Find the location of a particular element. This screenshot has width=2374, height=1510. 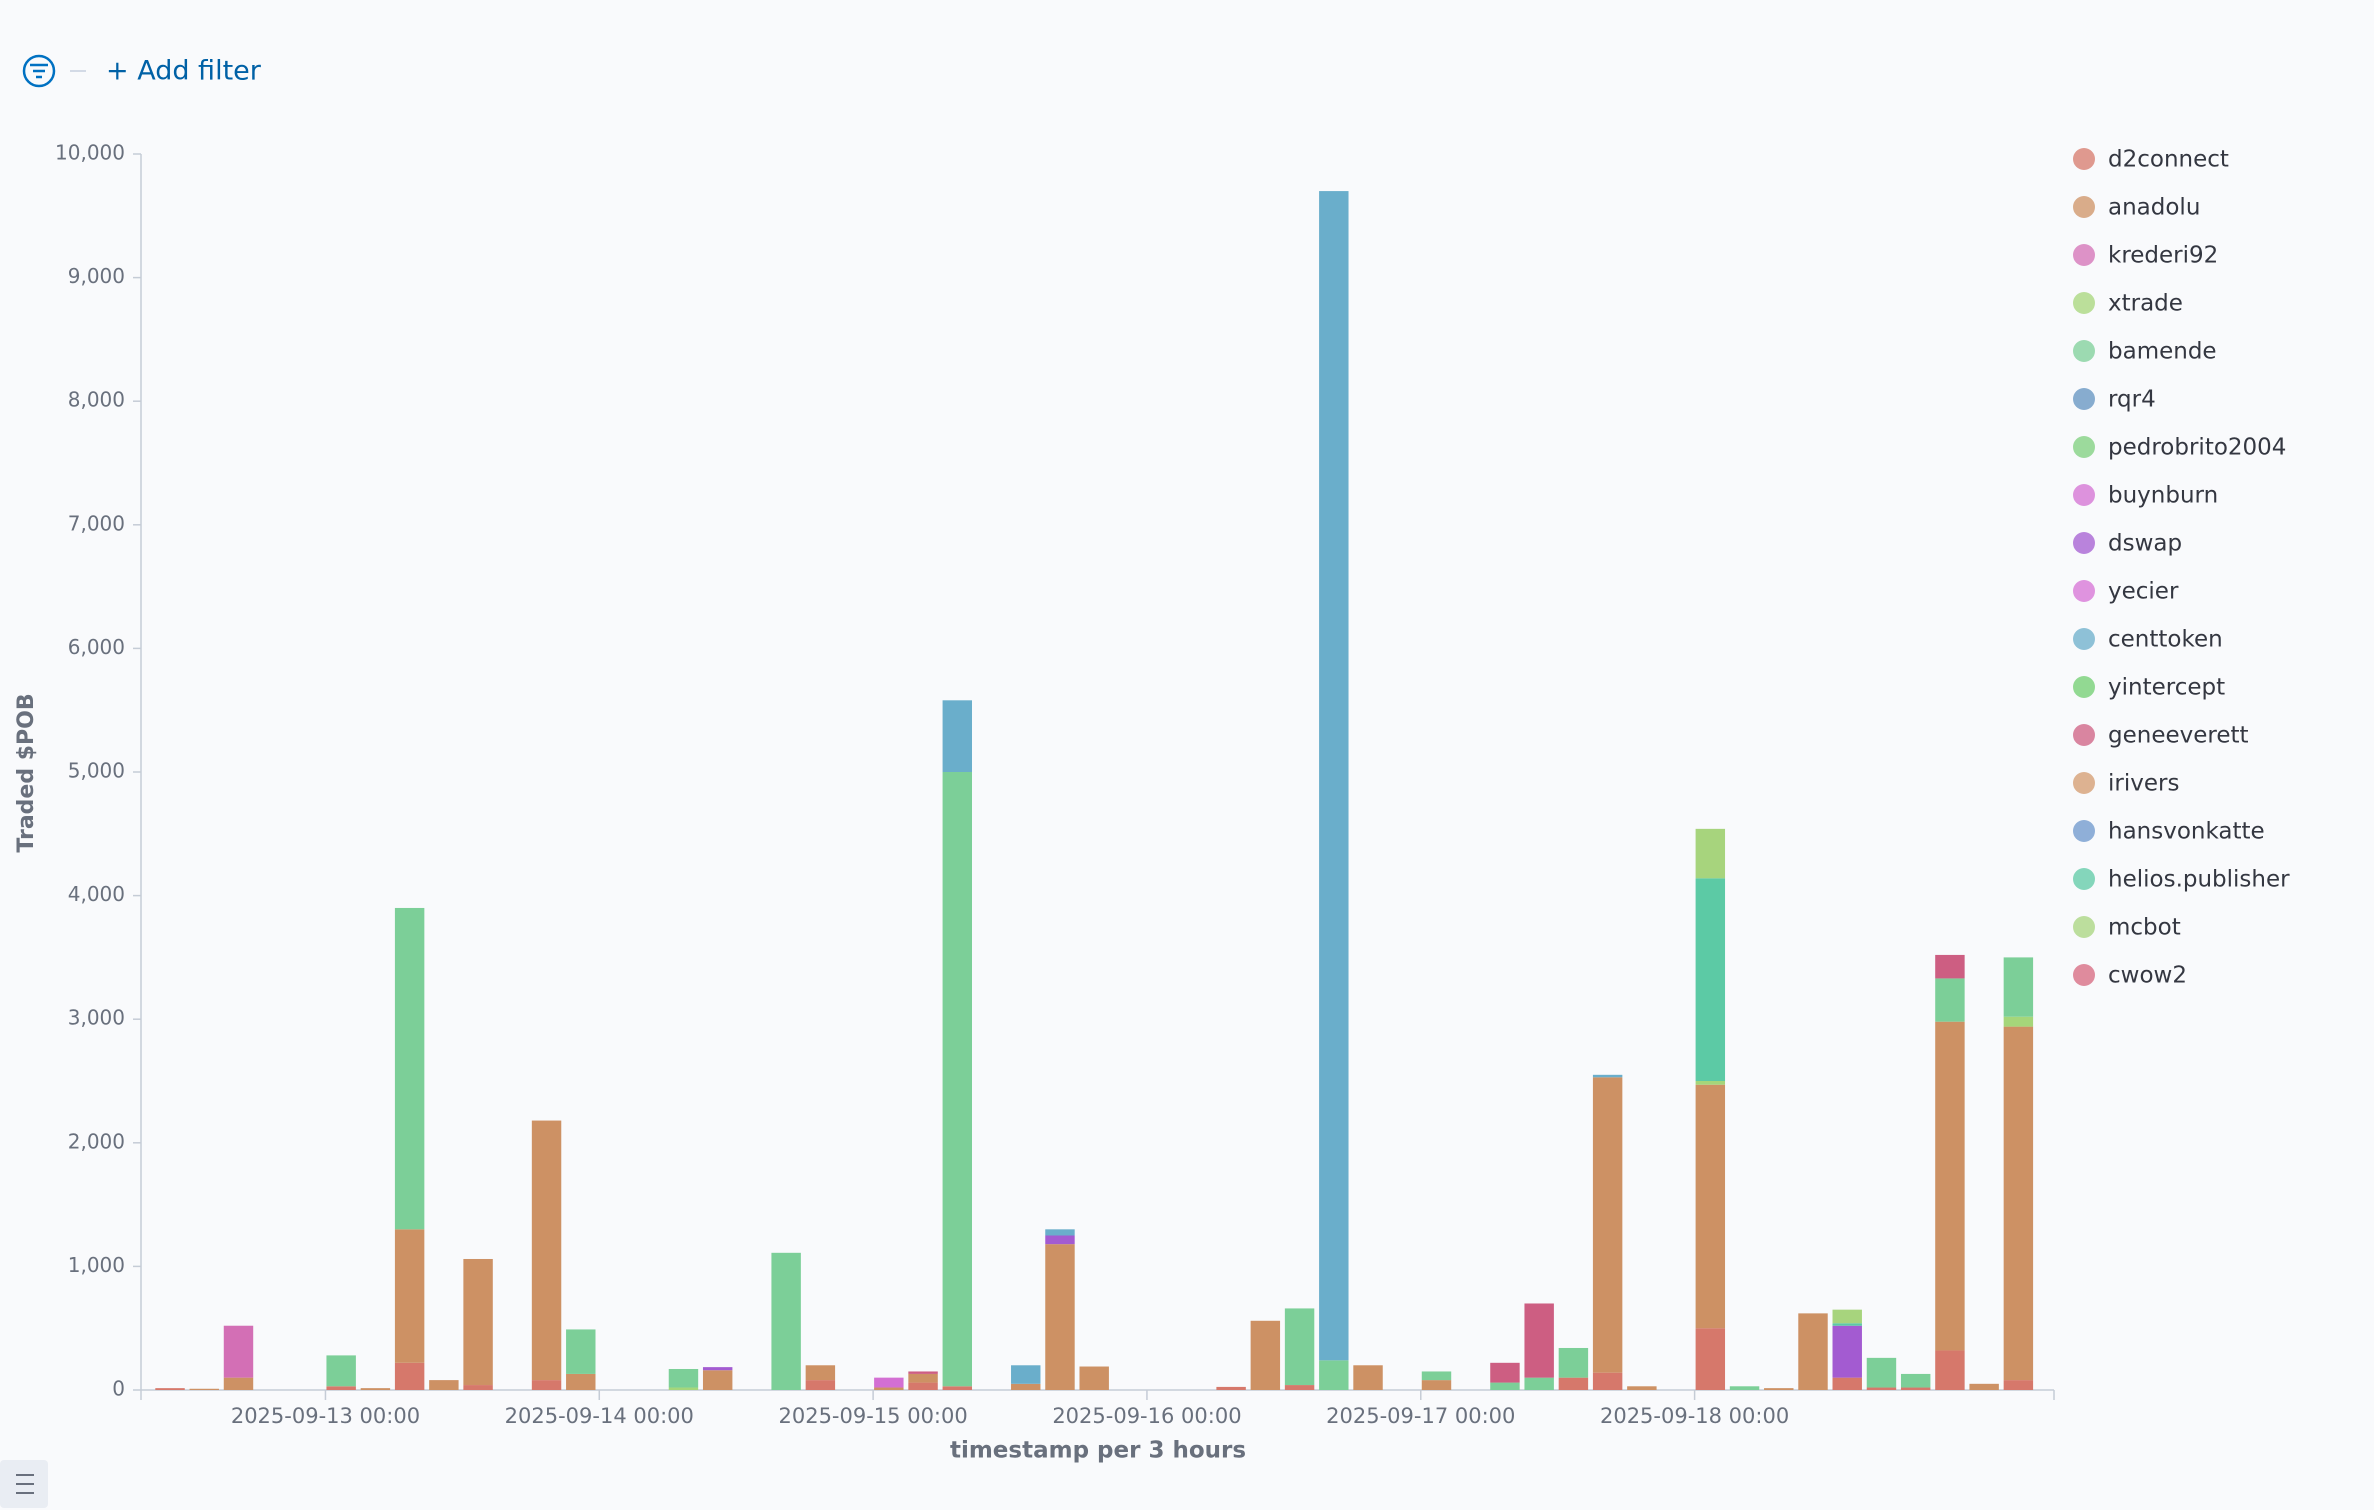

y-tick-label: 9,000 is located at coordinates (96, 276).